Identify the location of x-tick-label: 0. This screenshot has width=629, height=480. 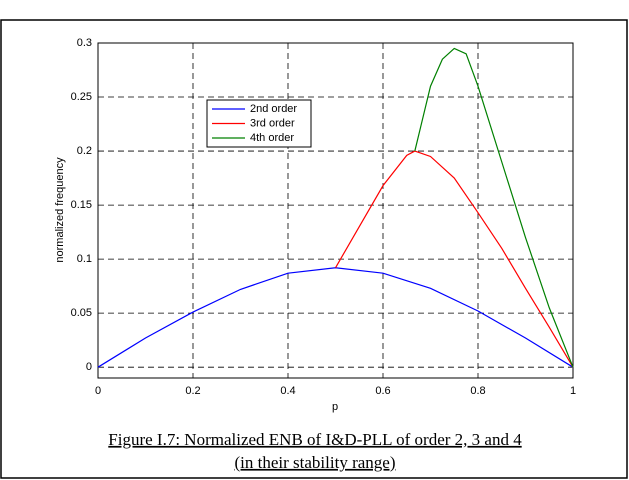
(98, 391).